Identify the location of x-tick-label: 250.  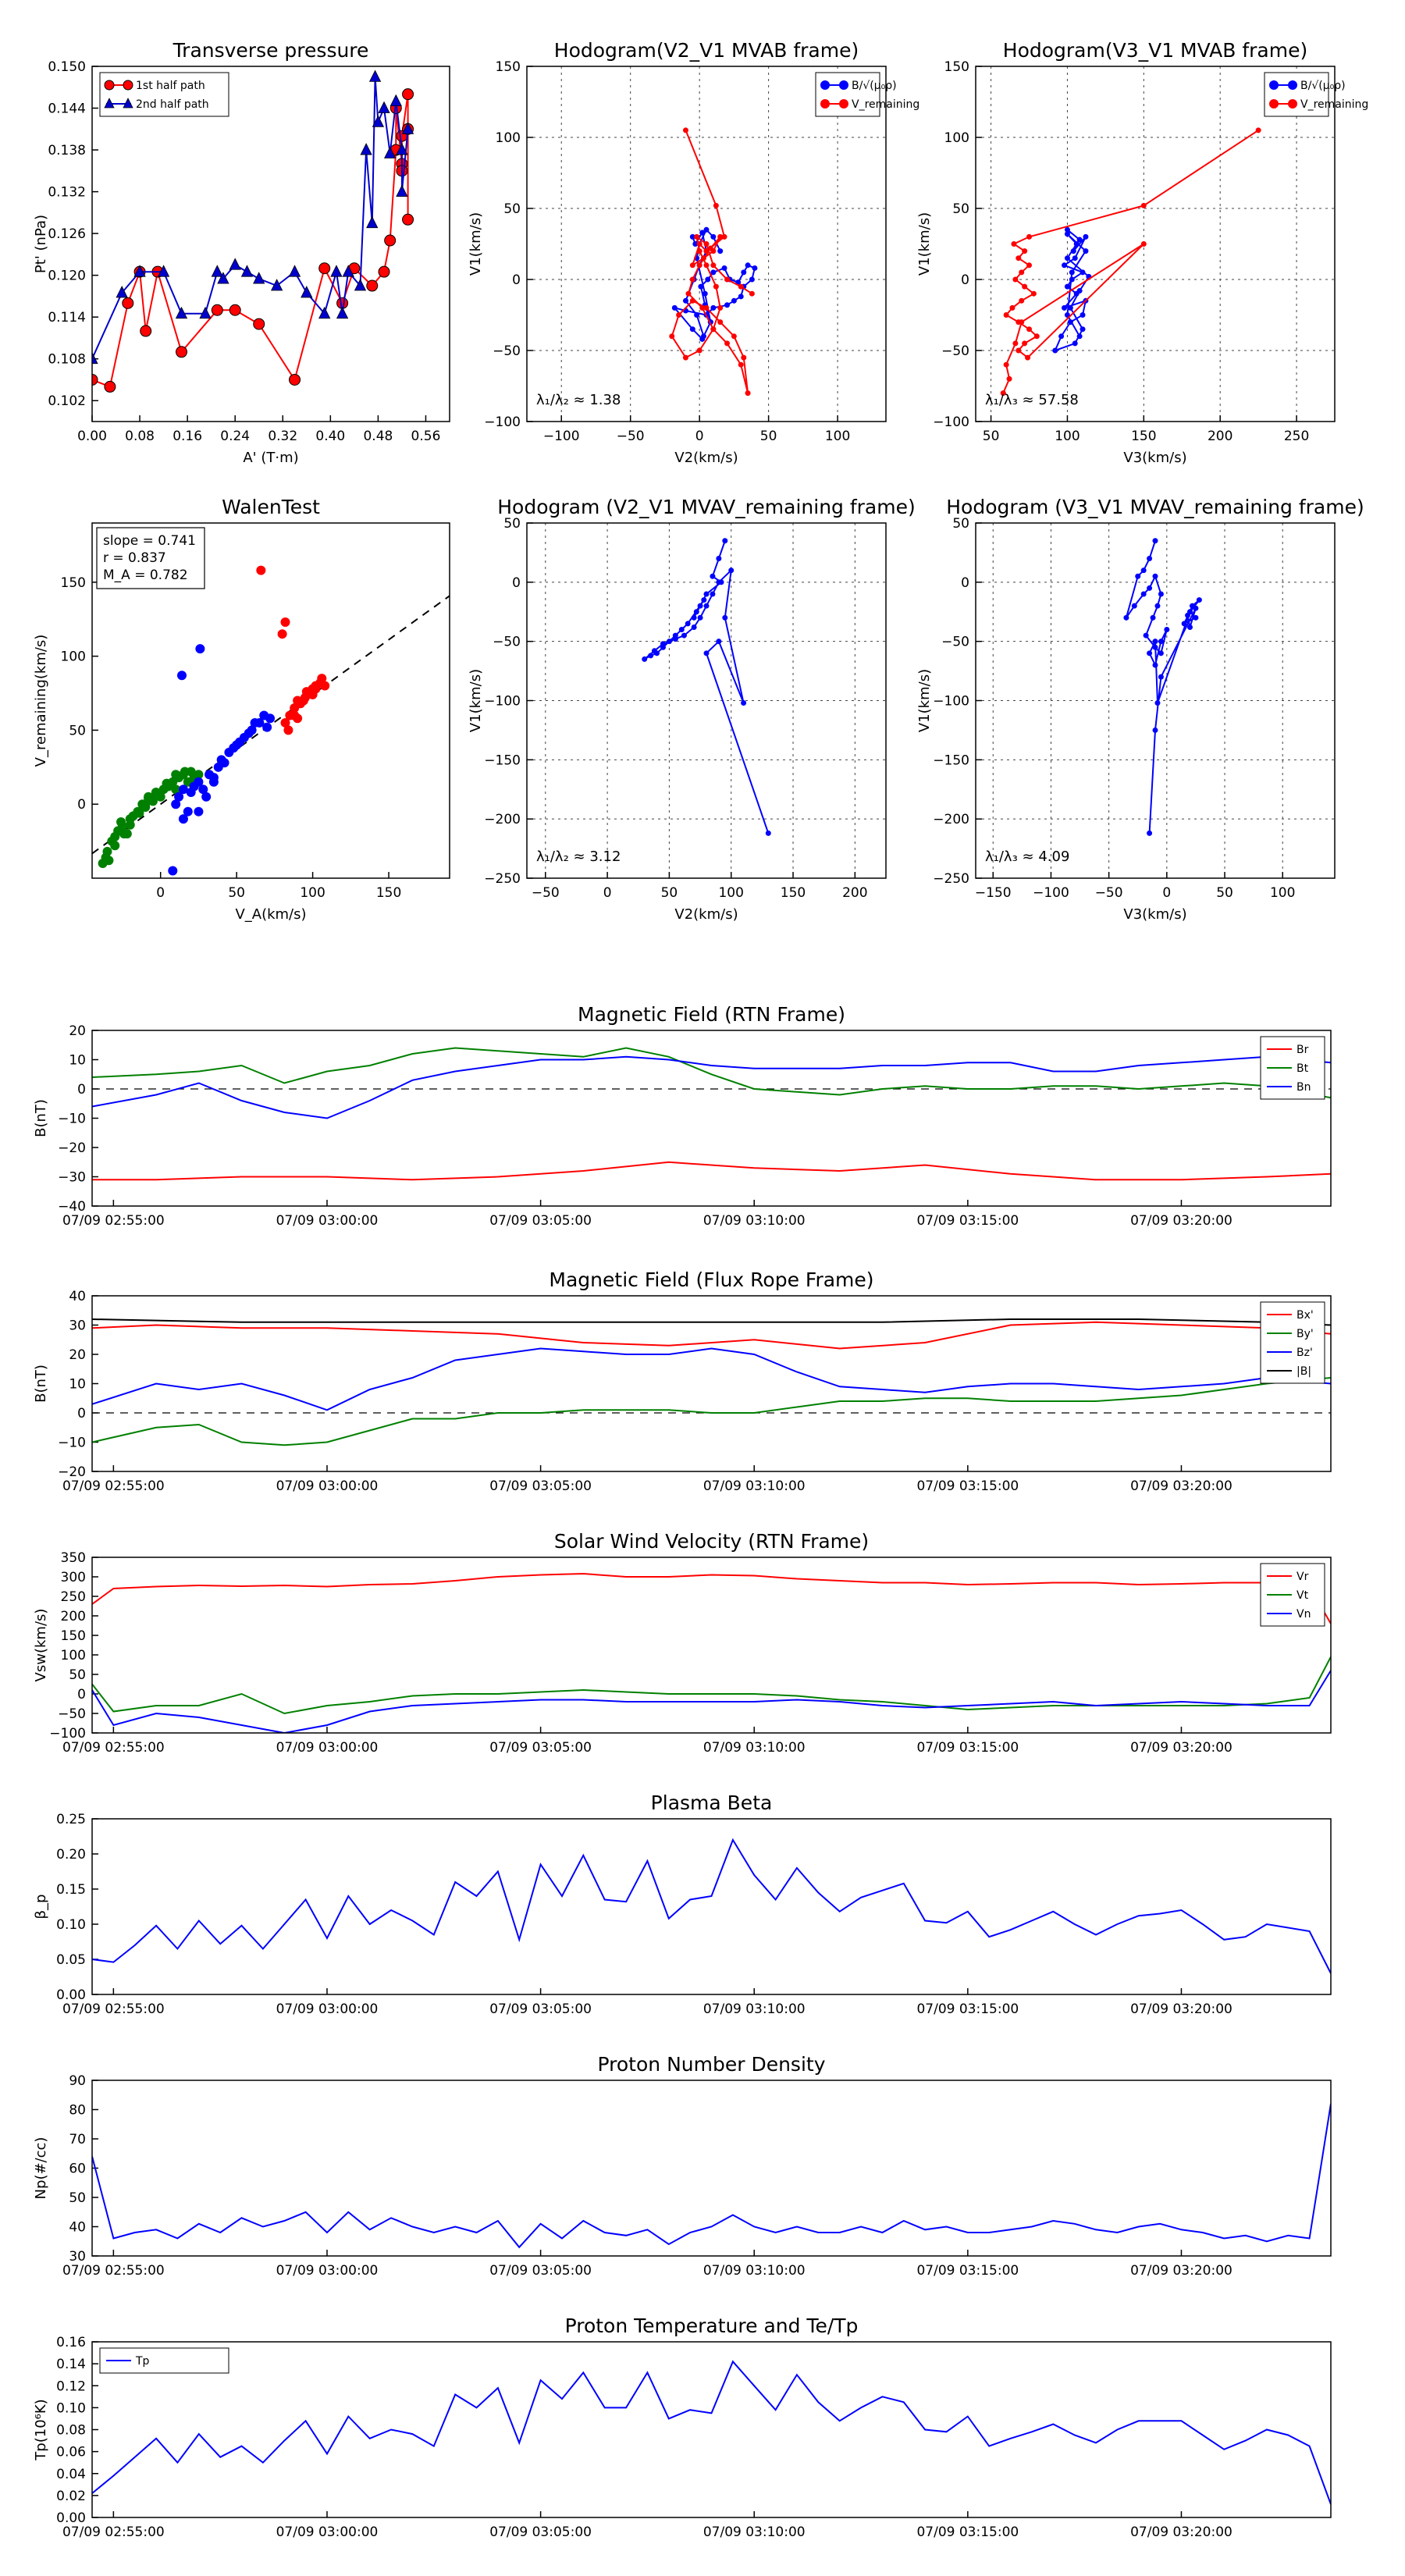
(1296, 436).